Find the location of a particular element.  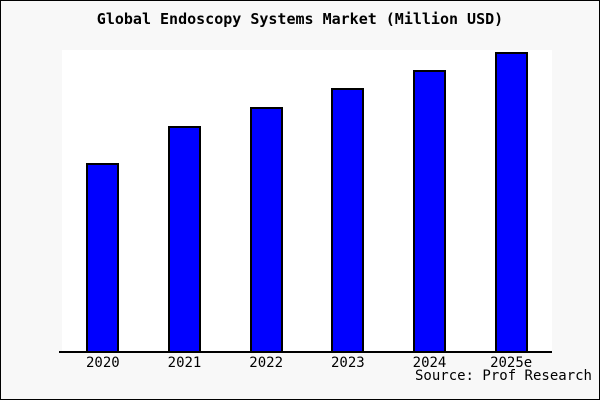

bar-2025e is located at coordinates (511, 201).